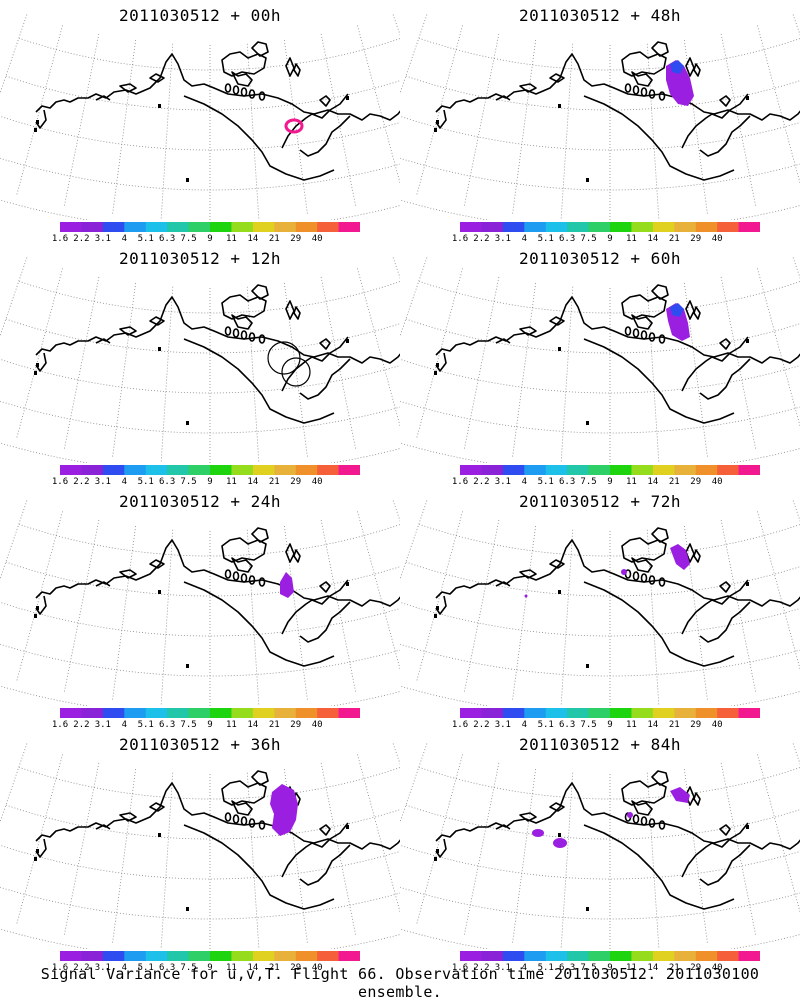 The height and width of the screenshot is (1001, 800). I want to click on colorbar-tick-label: 11, so click(231, 482).